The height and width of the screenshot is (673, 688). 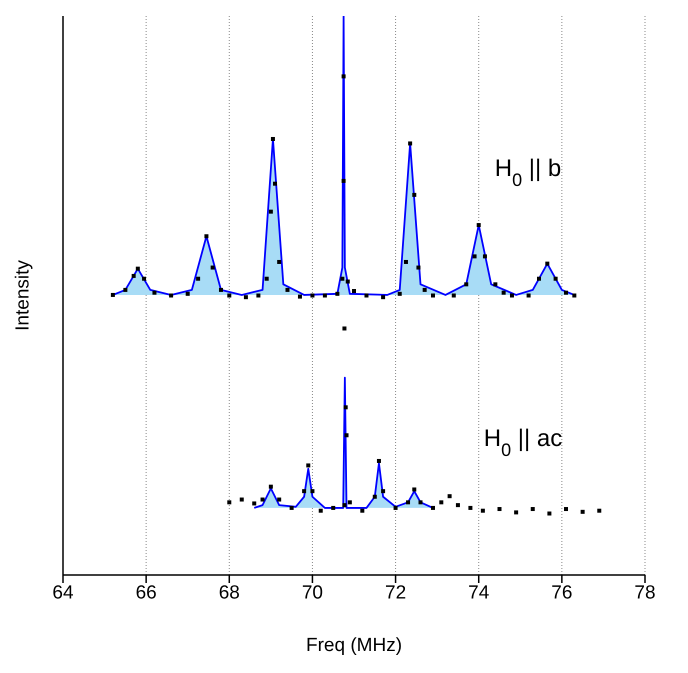 What do you see at coordinates (479, 593) in the screenshot?
I see `x-tick-label: 74` at bounding box center [479, 593].